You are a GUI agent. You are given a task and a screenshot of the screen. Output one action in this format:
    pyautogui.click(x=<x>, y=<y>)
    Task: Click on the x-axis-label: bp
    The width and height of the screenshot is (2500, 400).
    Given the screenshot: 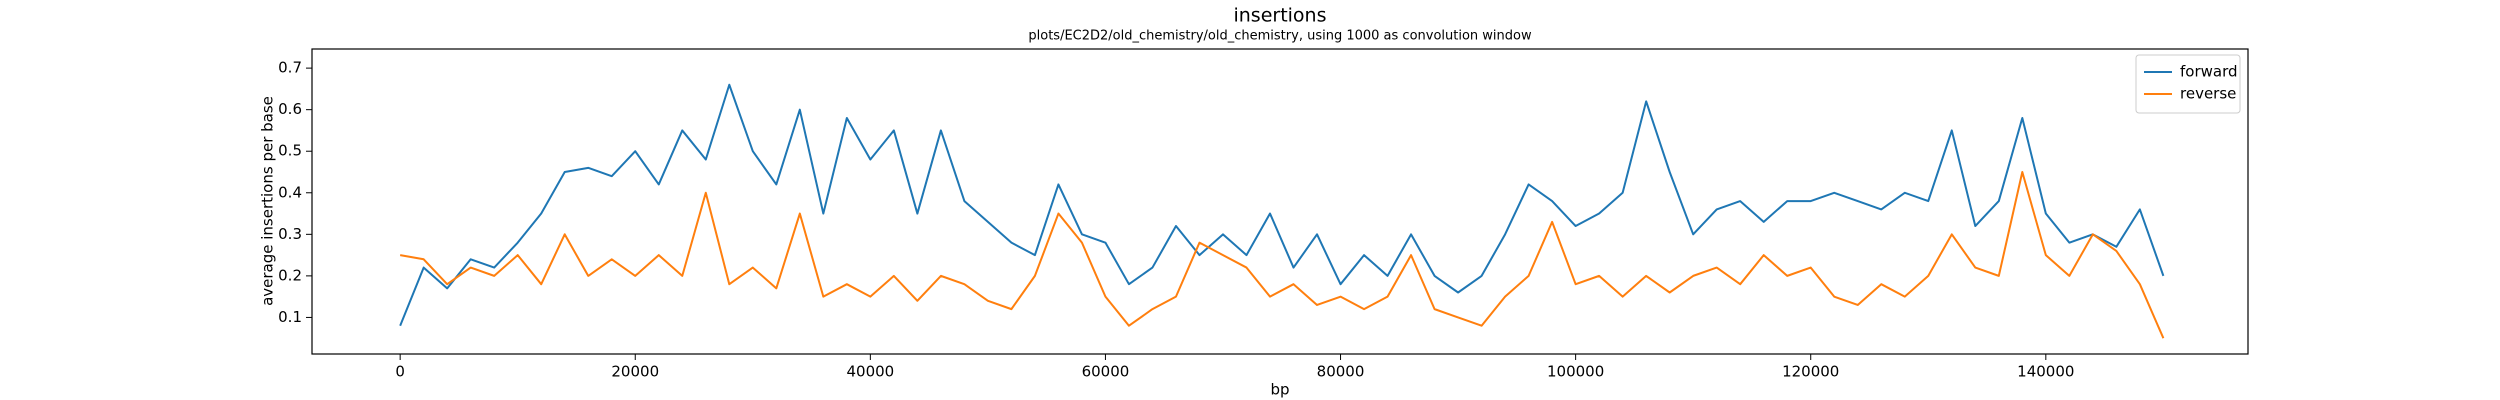 What is the action you would take?
    pyautogui.click(x=1279, y=390)
    